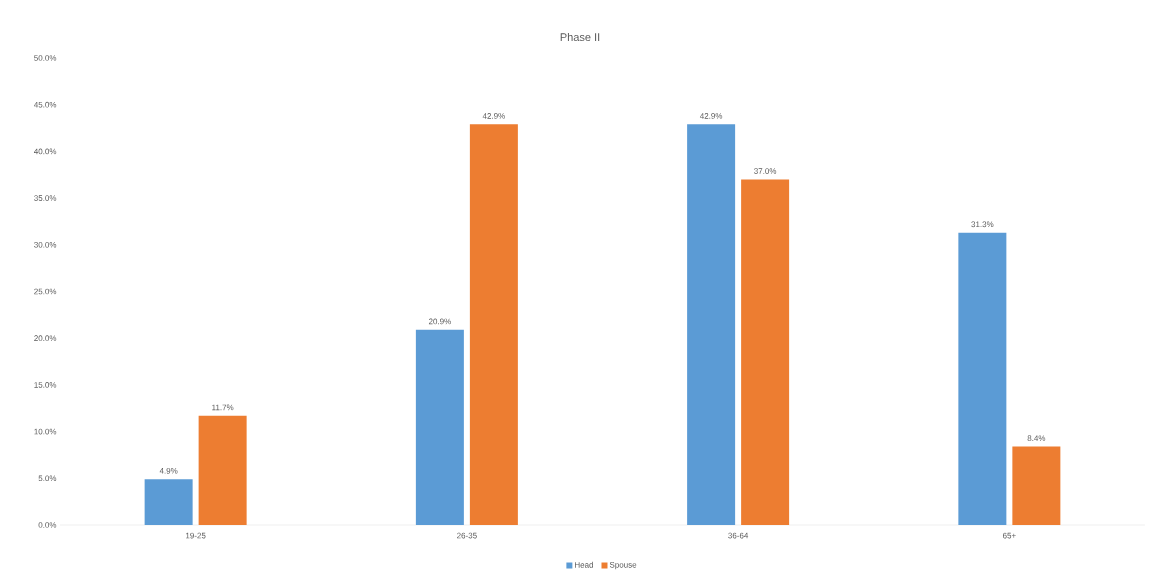  Describe the element at coordinates (1009, 535) in the screenshot. I see `x-tick-label: 65+` at that location.